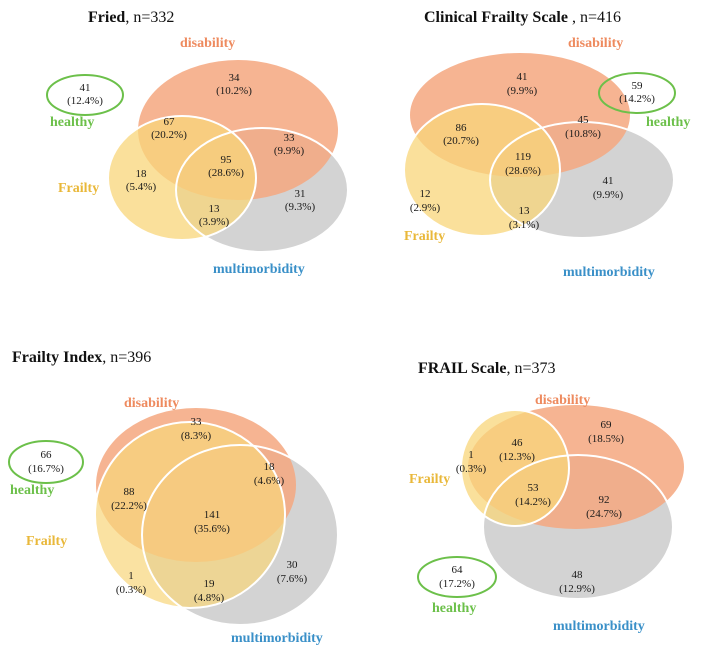  Describe the element at coordinates (425, 194) in the screenshot. I see `svg-text: 12` at that location.